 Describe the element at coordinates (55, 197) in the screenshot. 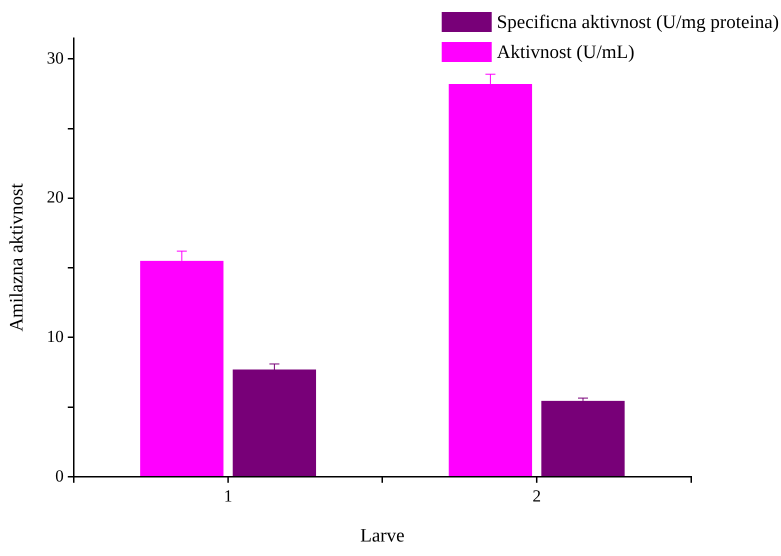

I see `y-tick-label: 20` at that location.